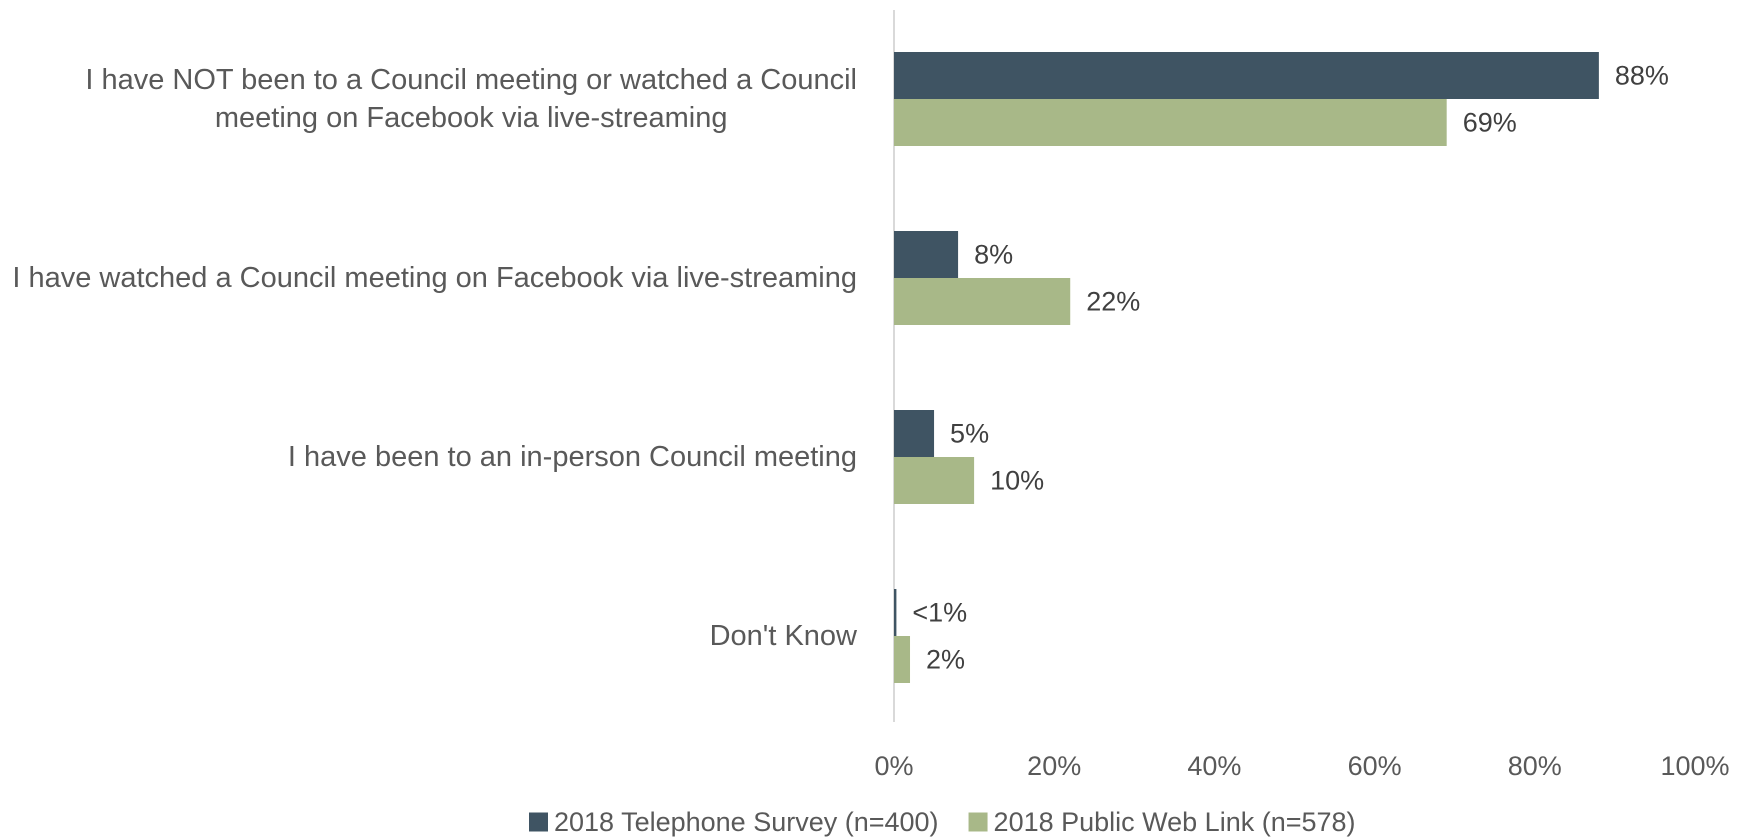 The height and width of the screenshot is (837, 1751). Describe the element at coordinates (1642, 76) in the screenshot. I see `data-label: 88%` at that location.